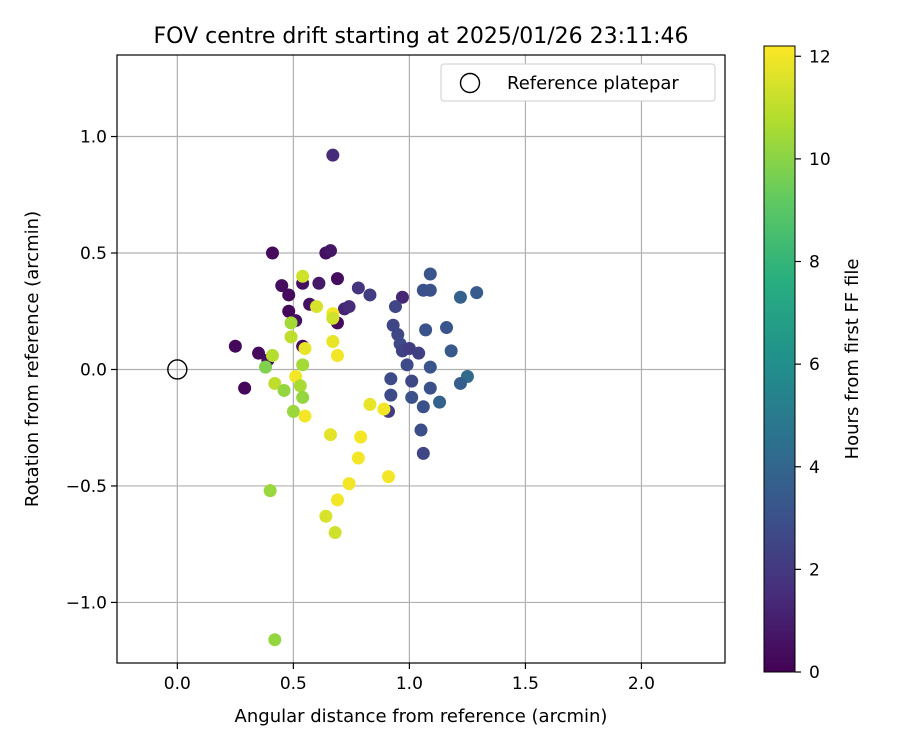 This screenshot has width=900, height=750. Describe the element at coordinates (93, 254) in the screenshot. I see `y-tick-label: 0.5` at that location.